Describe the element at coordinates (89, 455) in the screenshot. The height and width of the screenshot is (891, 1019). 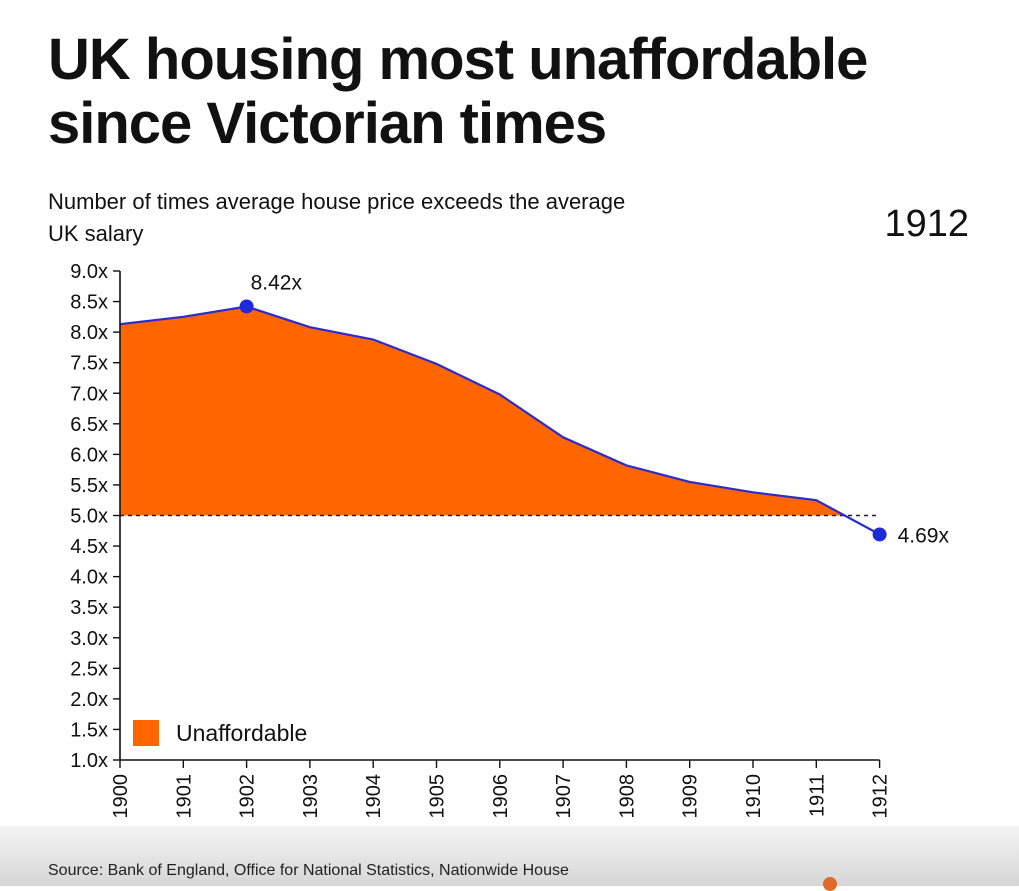
I see `y-tick-label: 6.0x` at that location.